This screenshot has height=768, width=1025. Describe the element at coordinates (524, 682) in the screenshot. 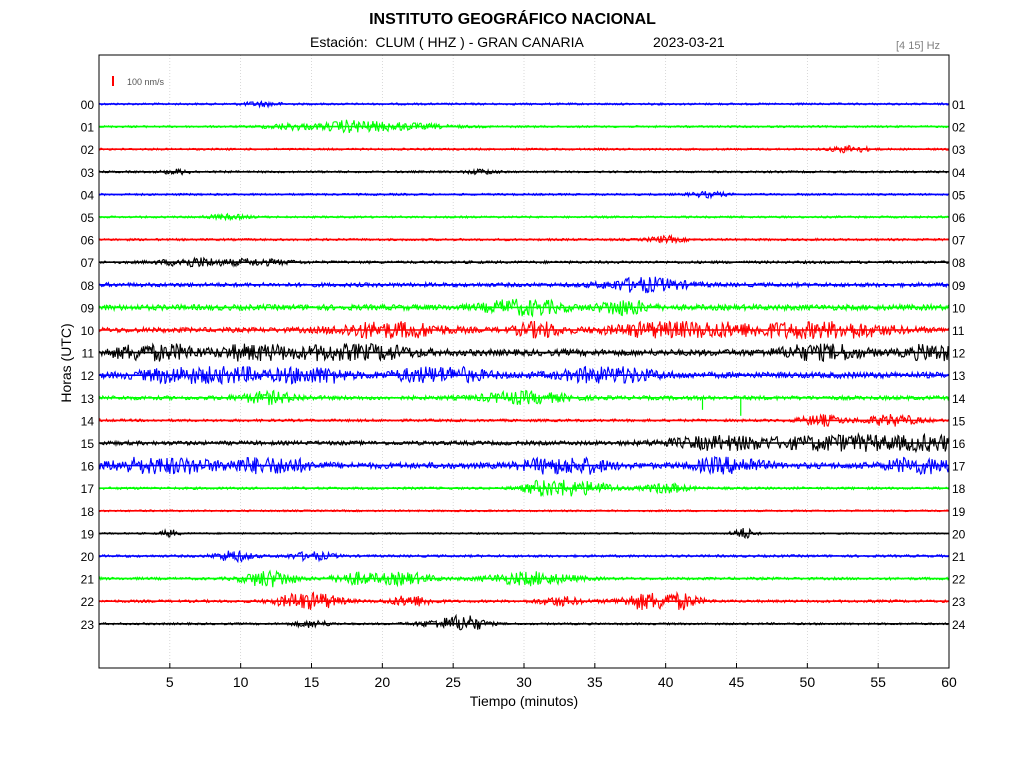

I see `x-tick-label: 30` at that location.